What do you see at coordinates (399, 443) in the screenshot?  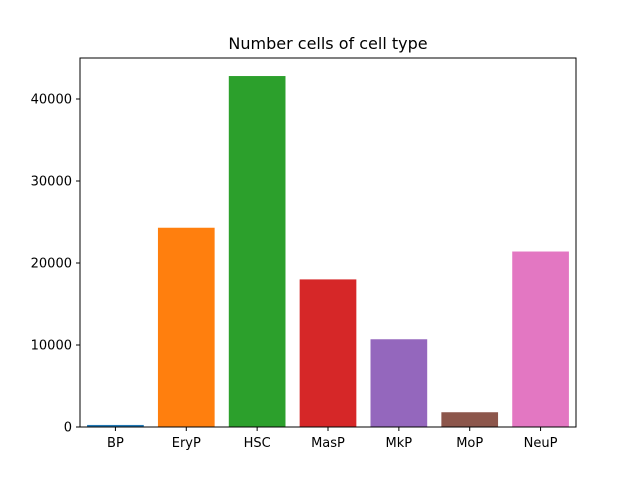 I see `x-tick-label: MkP` at bounding box center [399, 443].